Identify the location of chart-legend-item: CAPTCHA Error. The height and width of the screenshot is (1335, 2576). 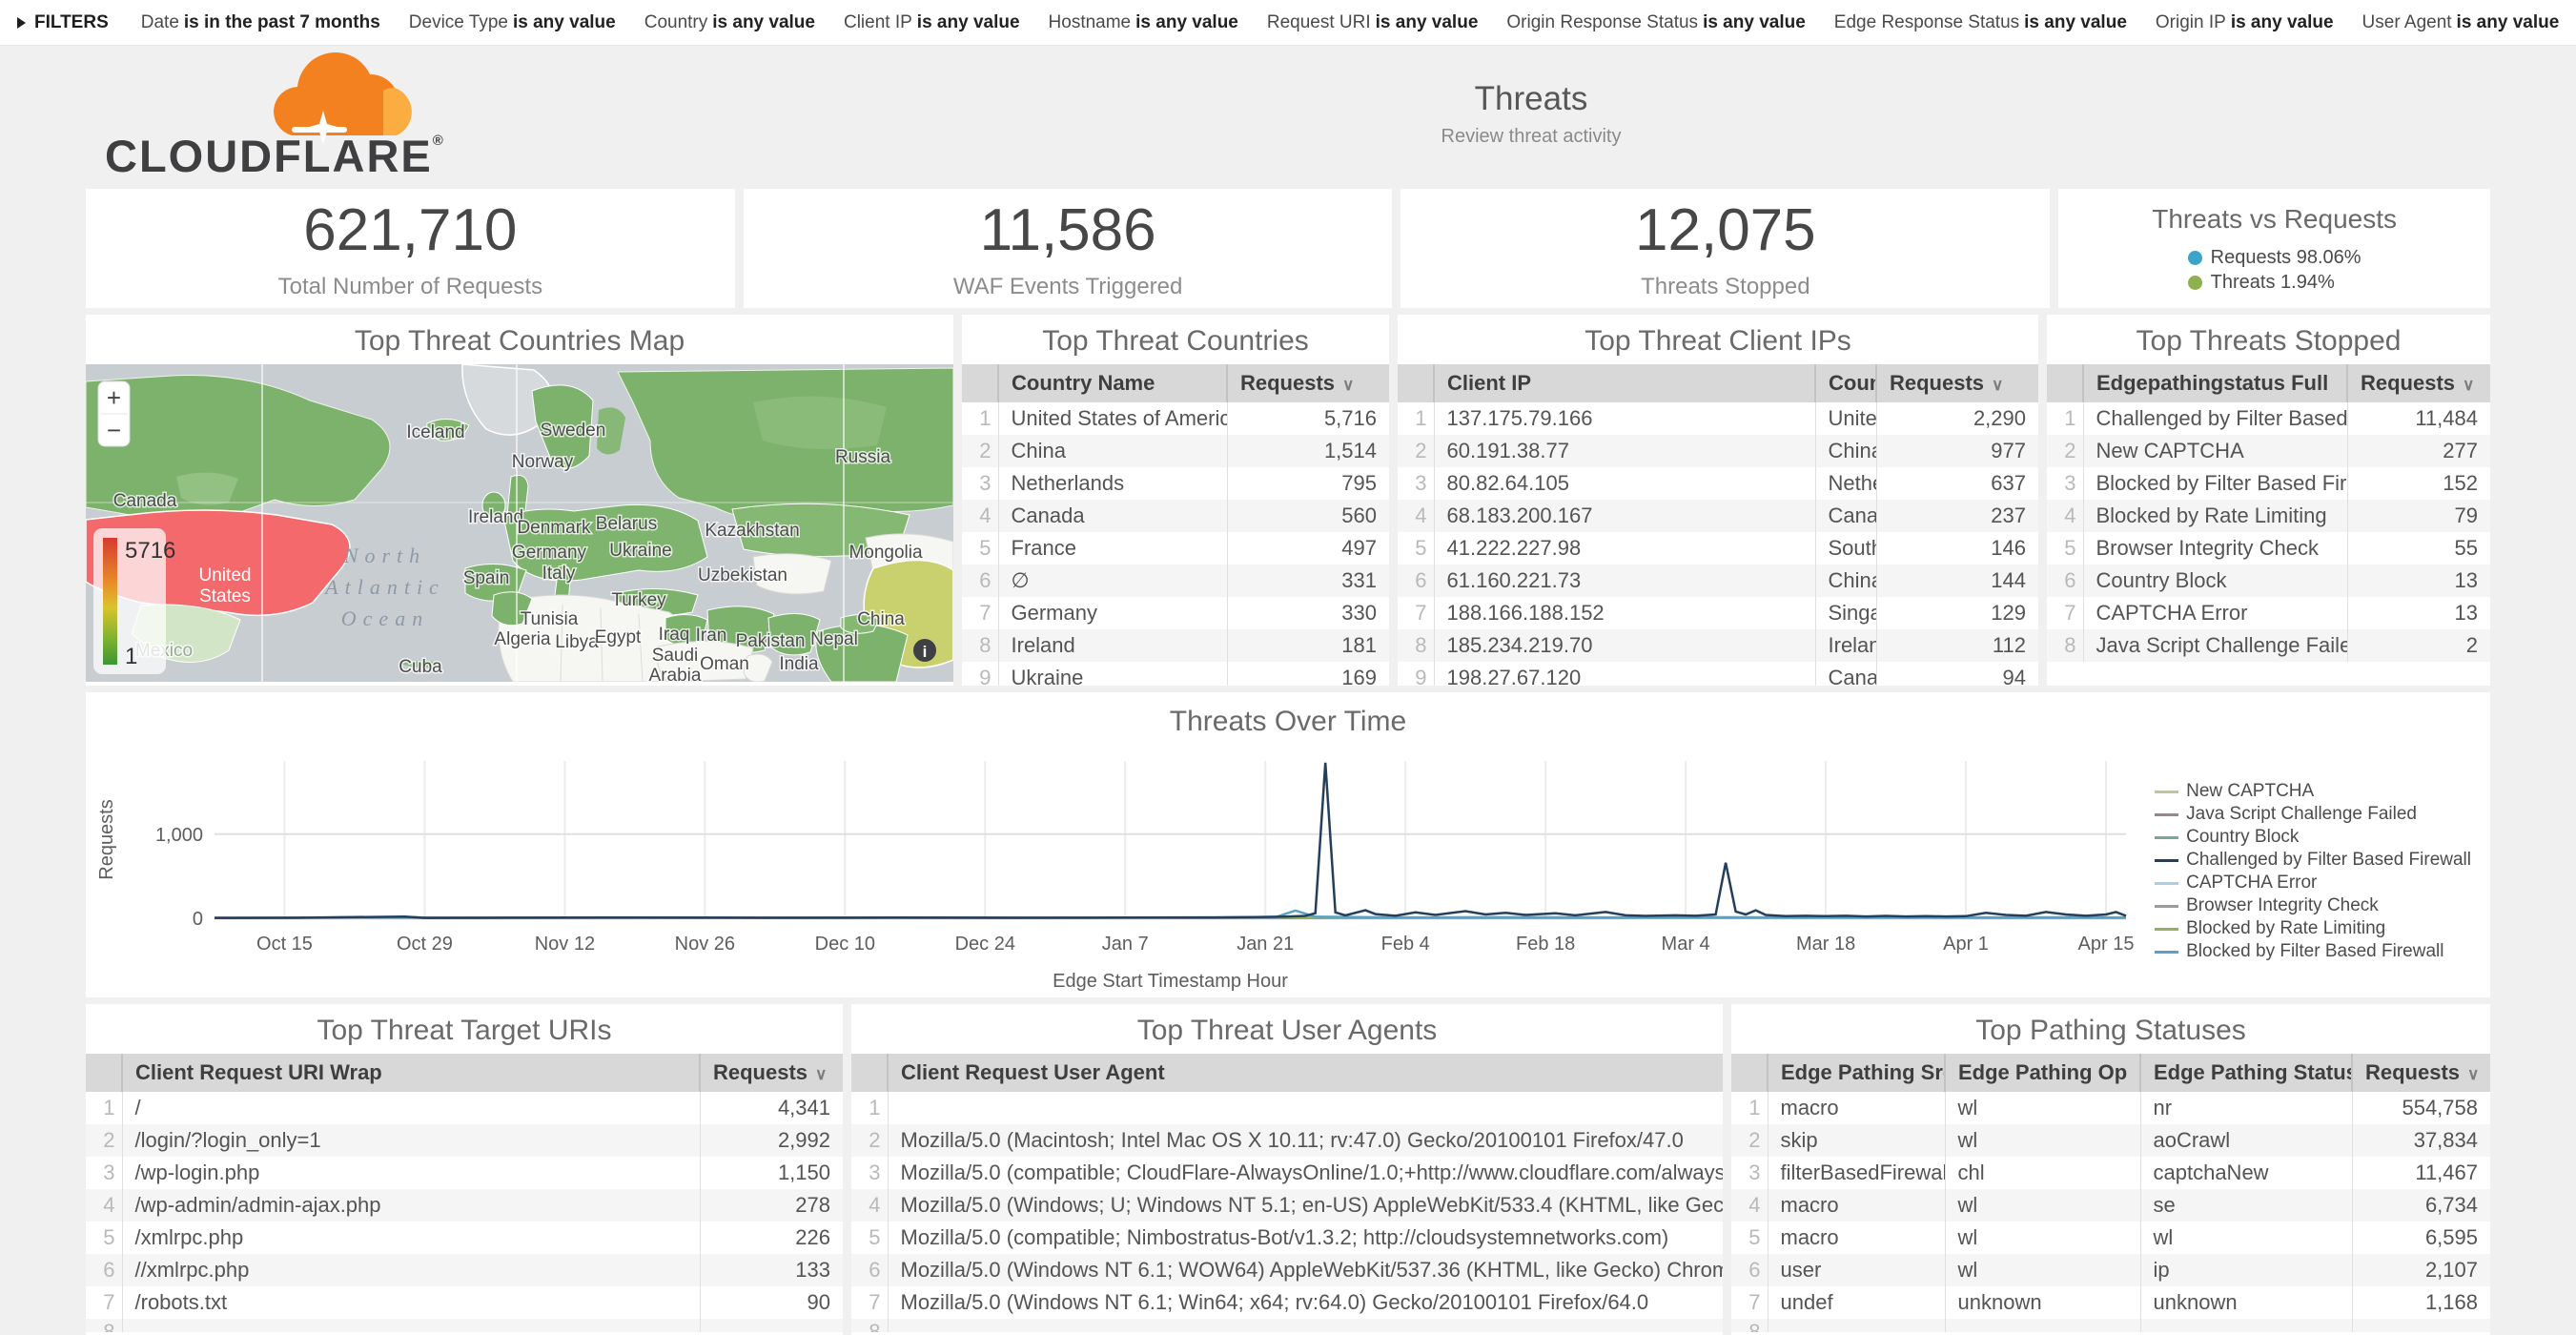
(2313, 883).